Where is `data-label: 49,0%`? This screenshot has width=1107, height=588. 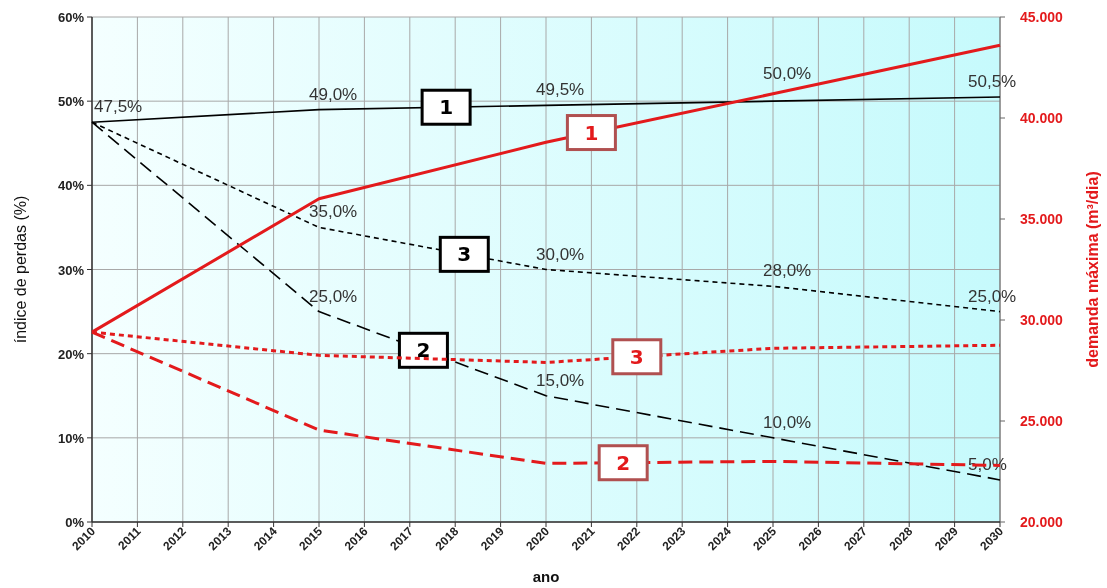 data-label: 49,0% is located at coordinates (333, 94).